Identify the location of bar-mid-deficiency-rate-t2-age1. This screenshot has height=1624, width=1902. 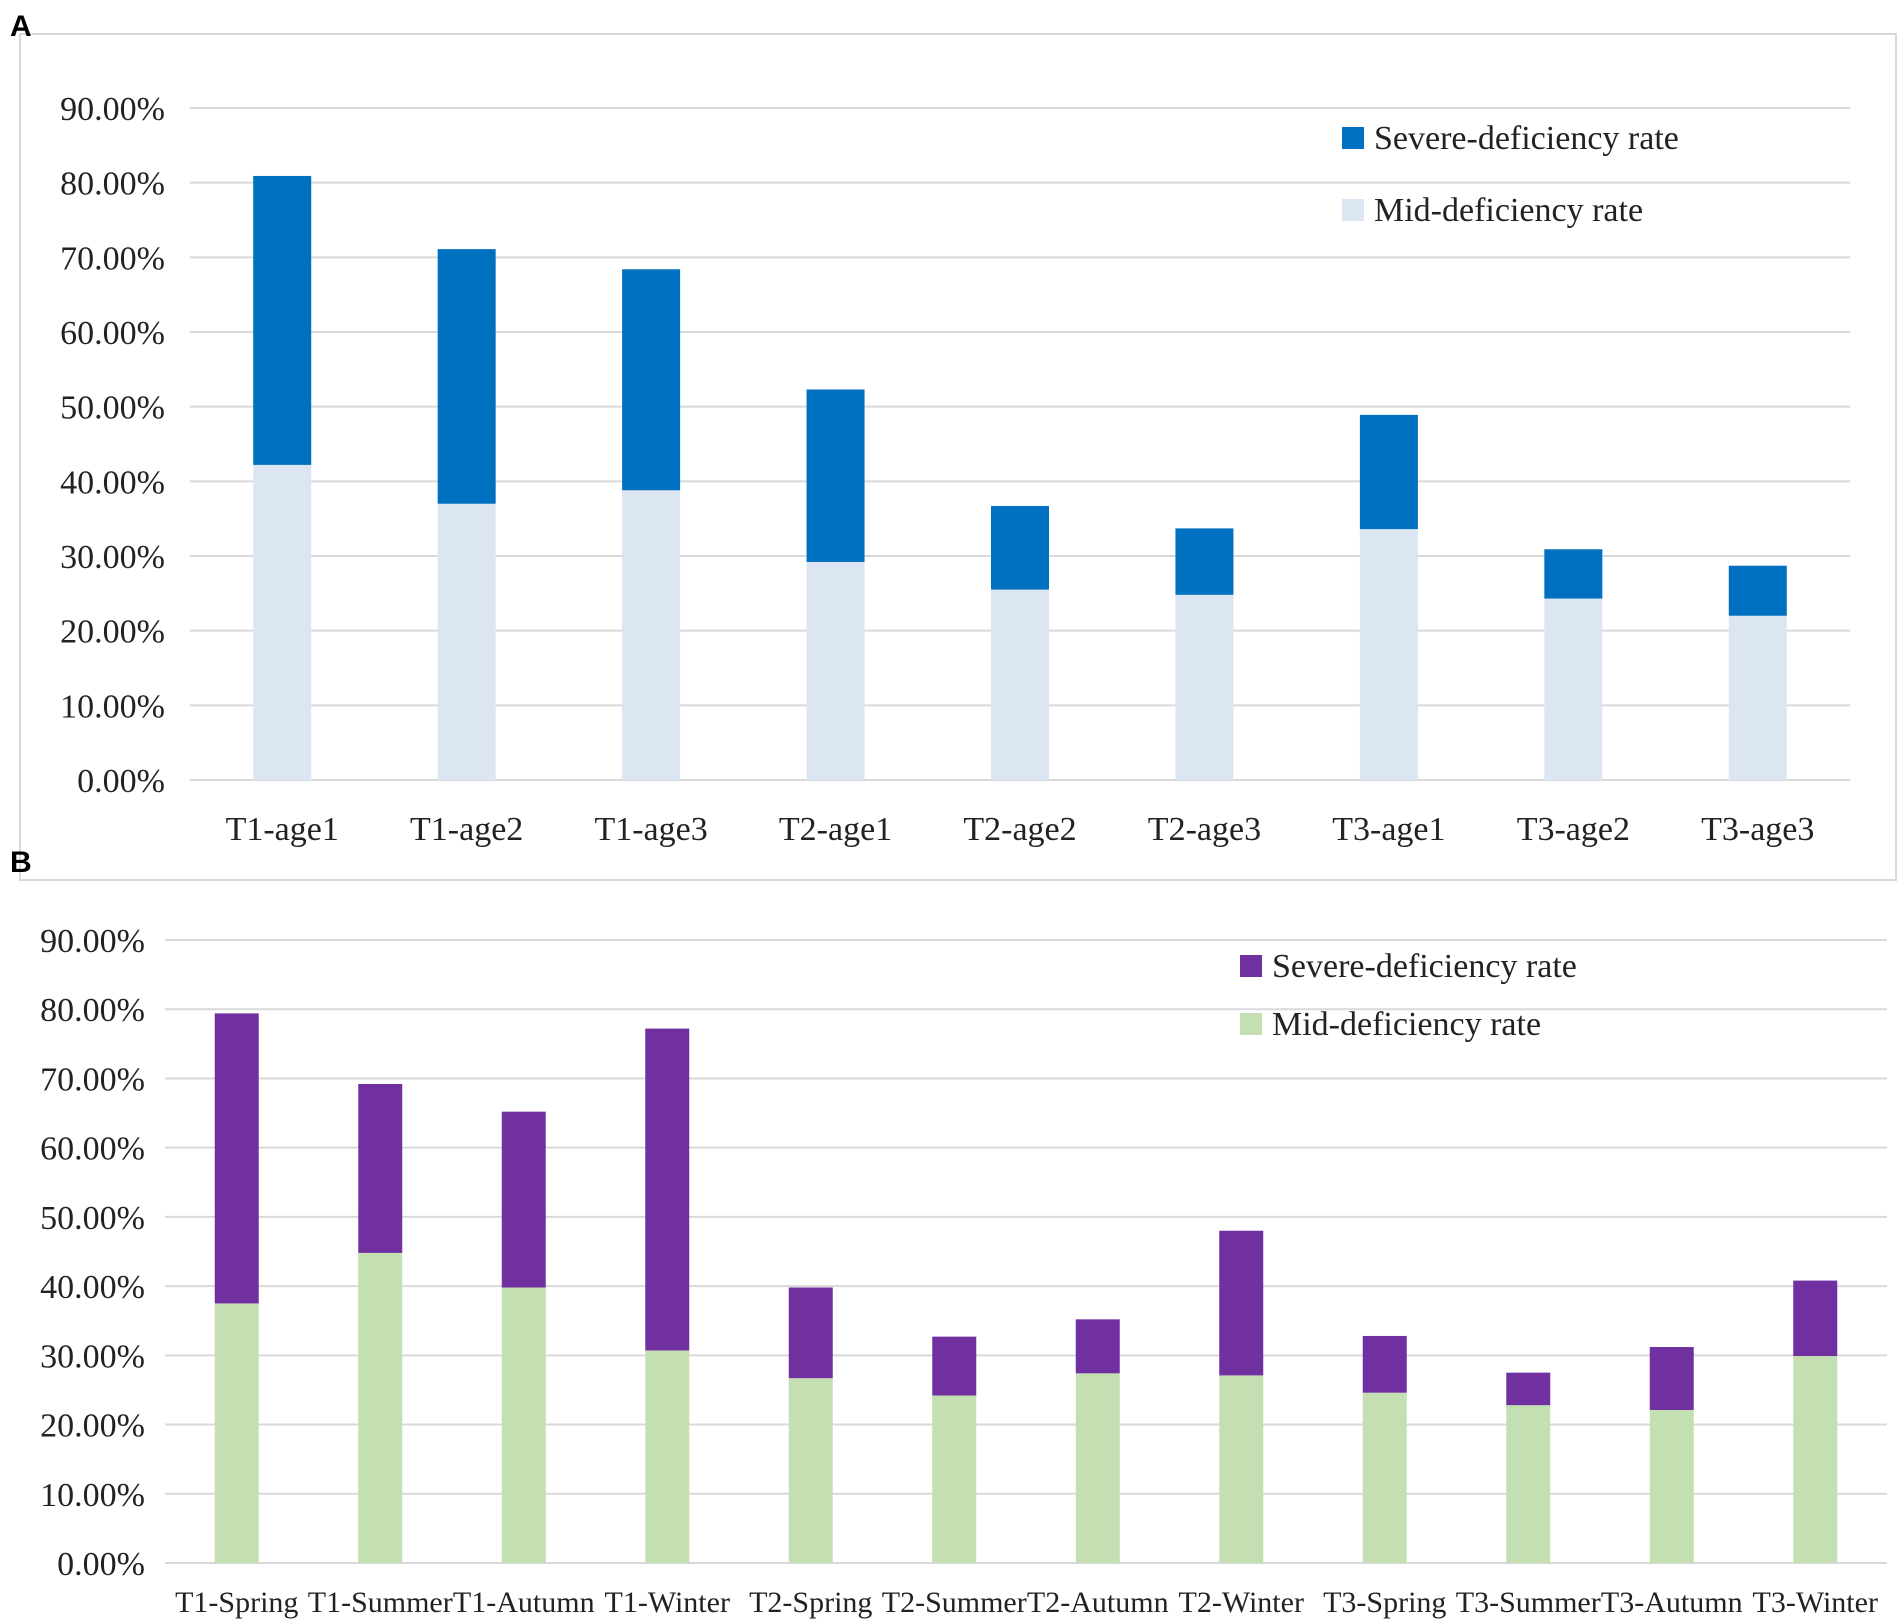
(835, 670).